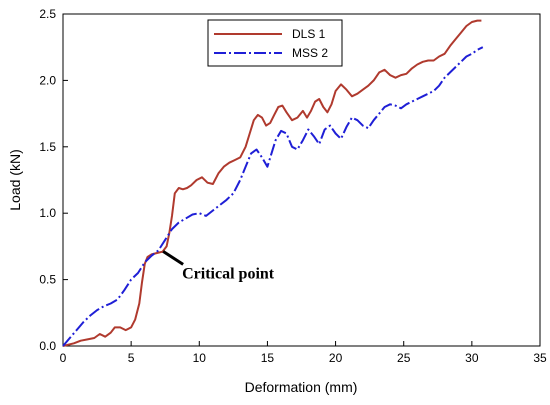  I want to click on annotation-pointer, so click(173, 258).